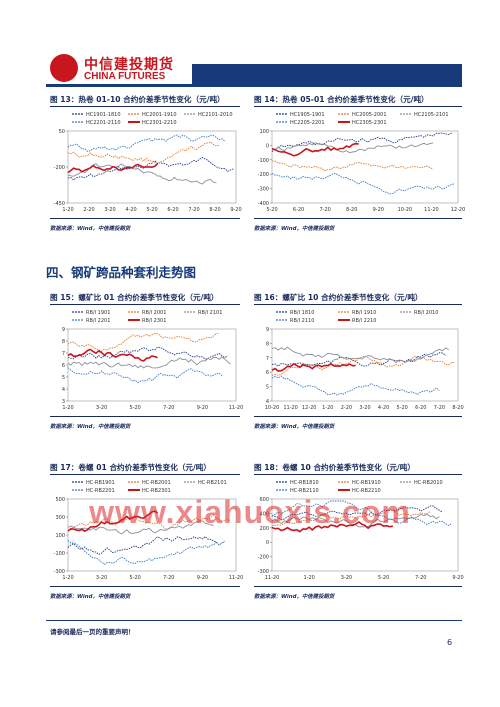 The width and height of the screenshot is (500, 707). What do you see at coordinates (88, 210) in the screenshot?
I see `x-tick-label: 2-20` at bounding box center [88, 210].